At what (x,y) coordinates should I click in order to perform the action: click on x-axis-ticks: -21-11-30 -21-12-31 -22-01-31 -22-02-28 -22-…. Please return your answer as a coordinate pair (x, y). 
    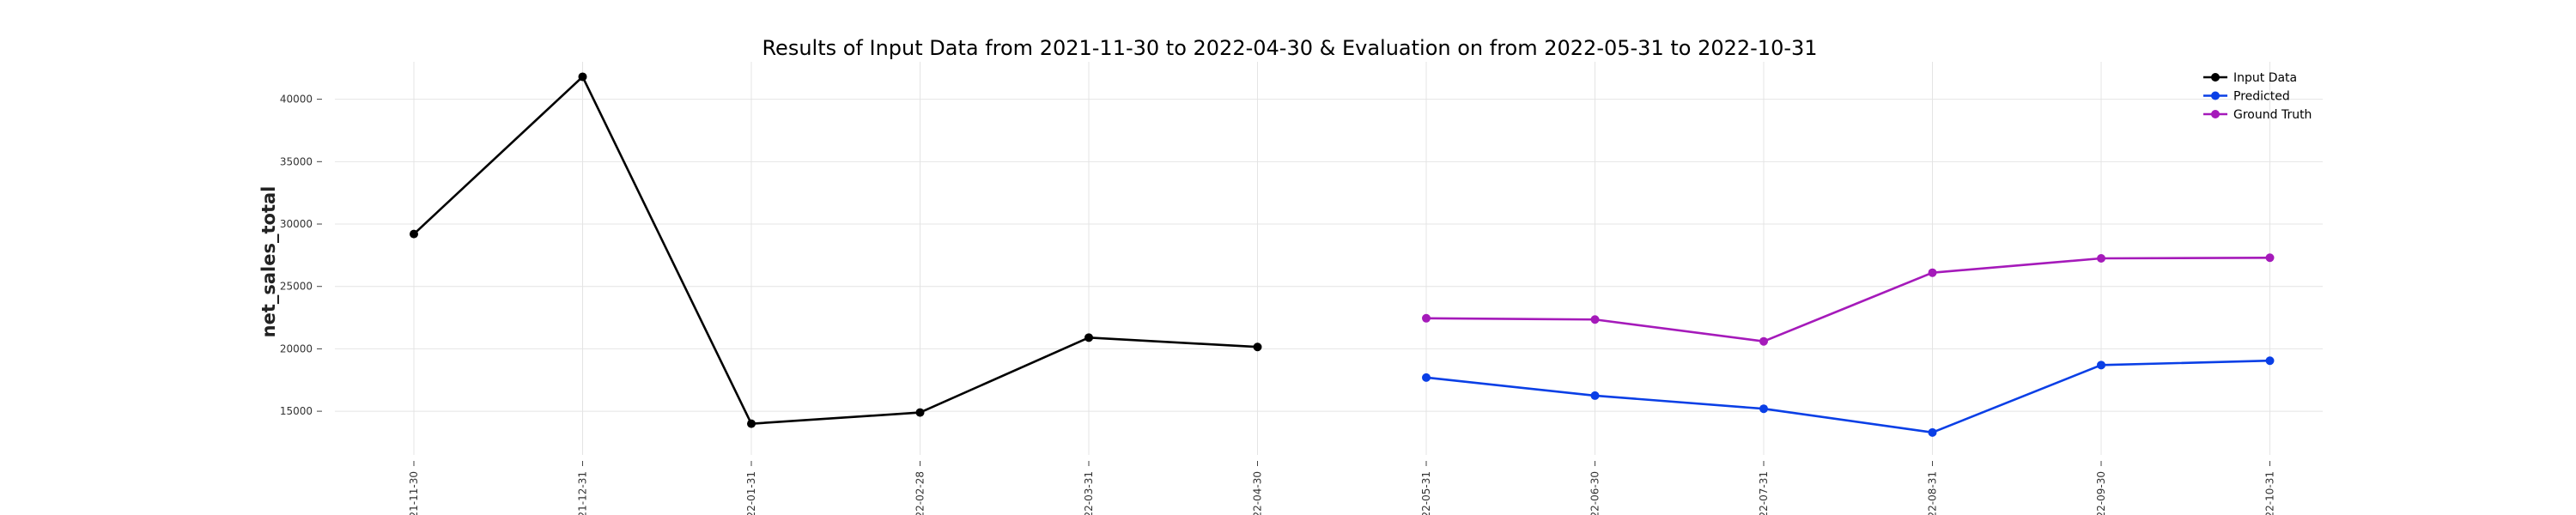
    Looking at the image, I should click on (1342, 488).